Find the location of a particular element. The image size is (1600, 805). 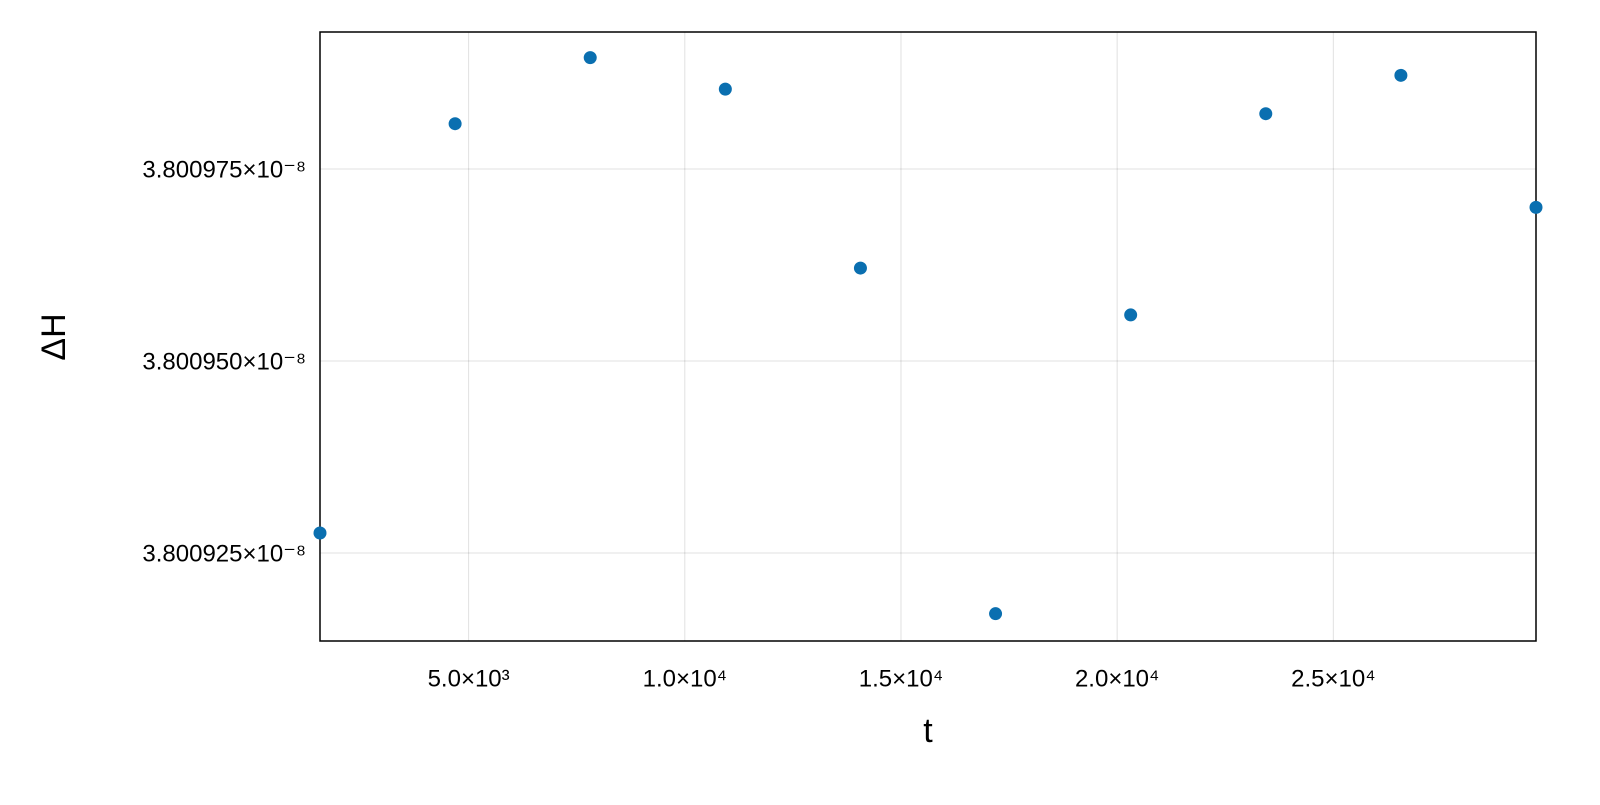

y-axis-label: ΔH is located at coordinates (54, 336).